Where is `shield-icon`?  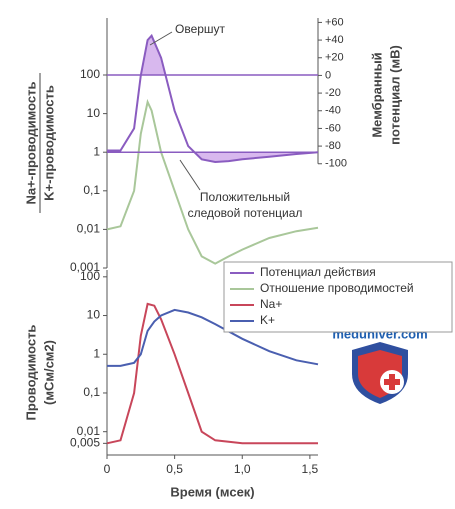
shield-icon is located at coordinates (380, 373).